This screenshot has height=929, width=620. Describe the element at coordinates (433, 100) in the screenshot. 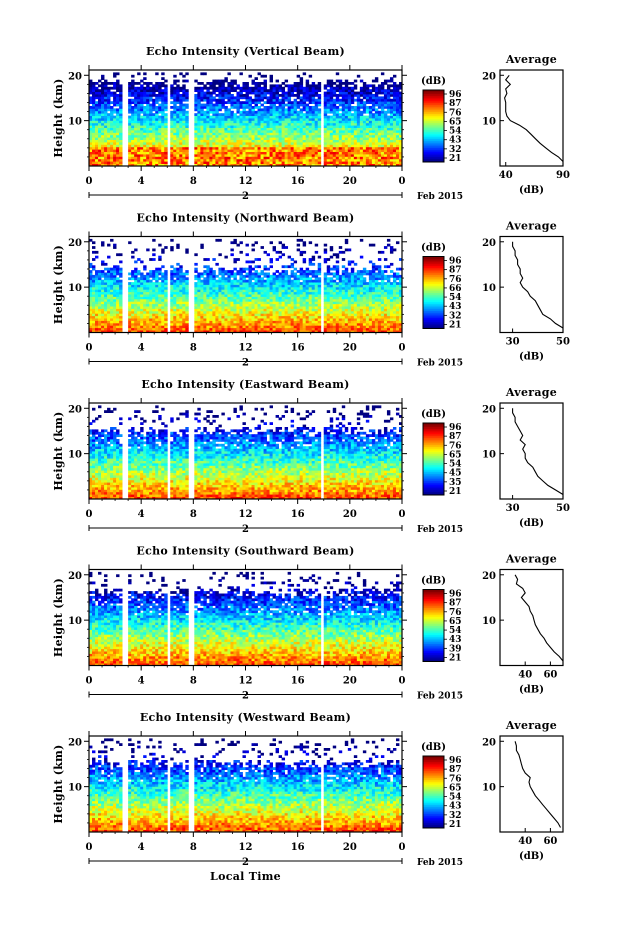

I see `colorbar-step` at that location.